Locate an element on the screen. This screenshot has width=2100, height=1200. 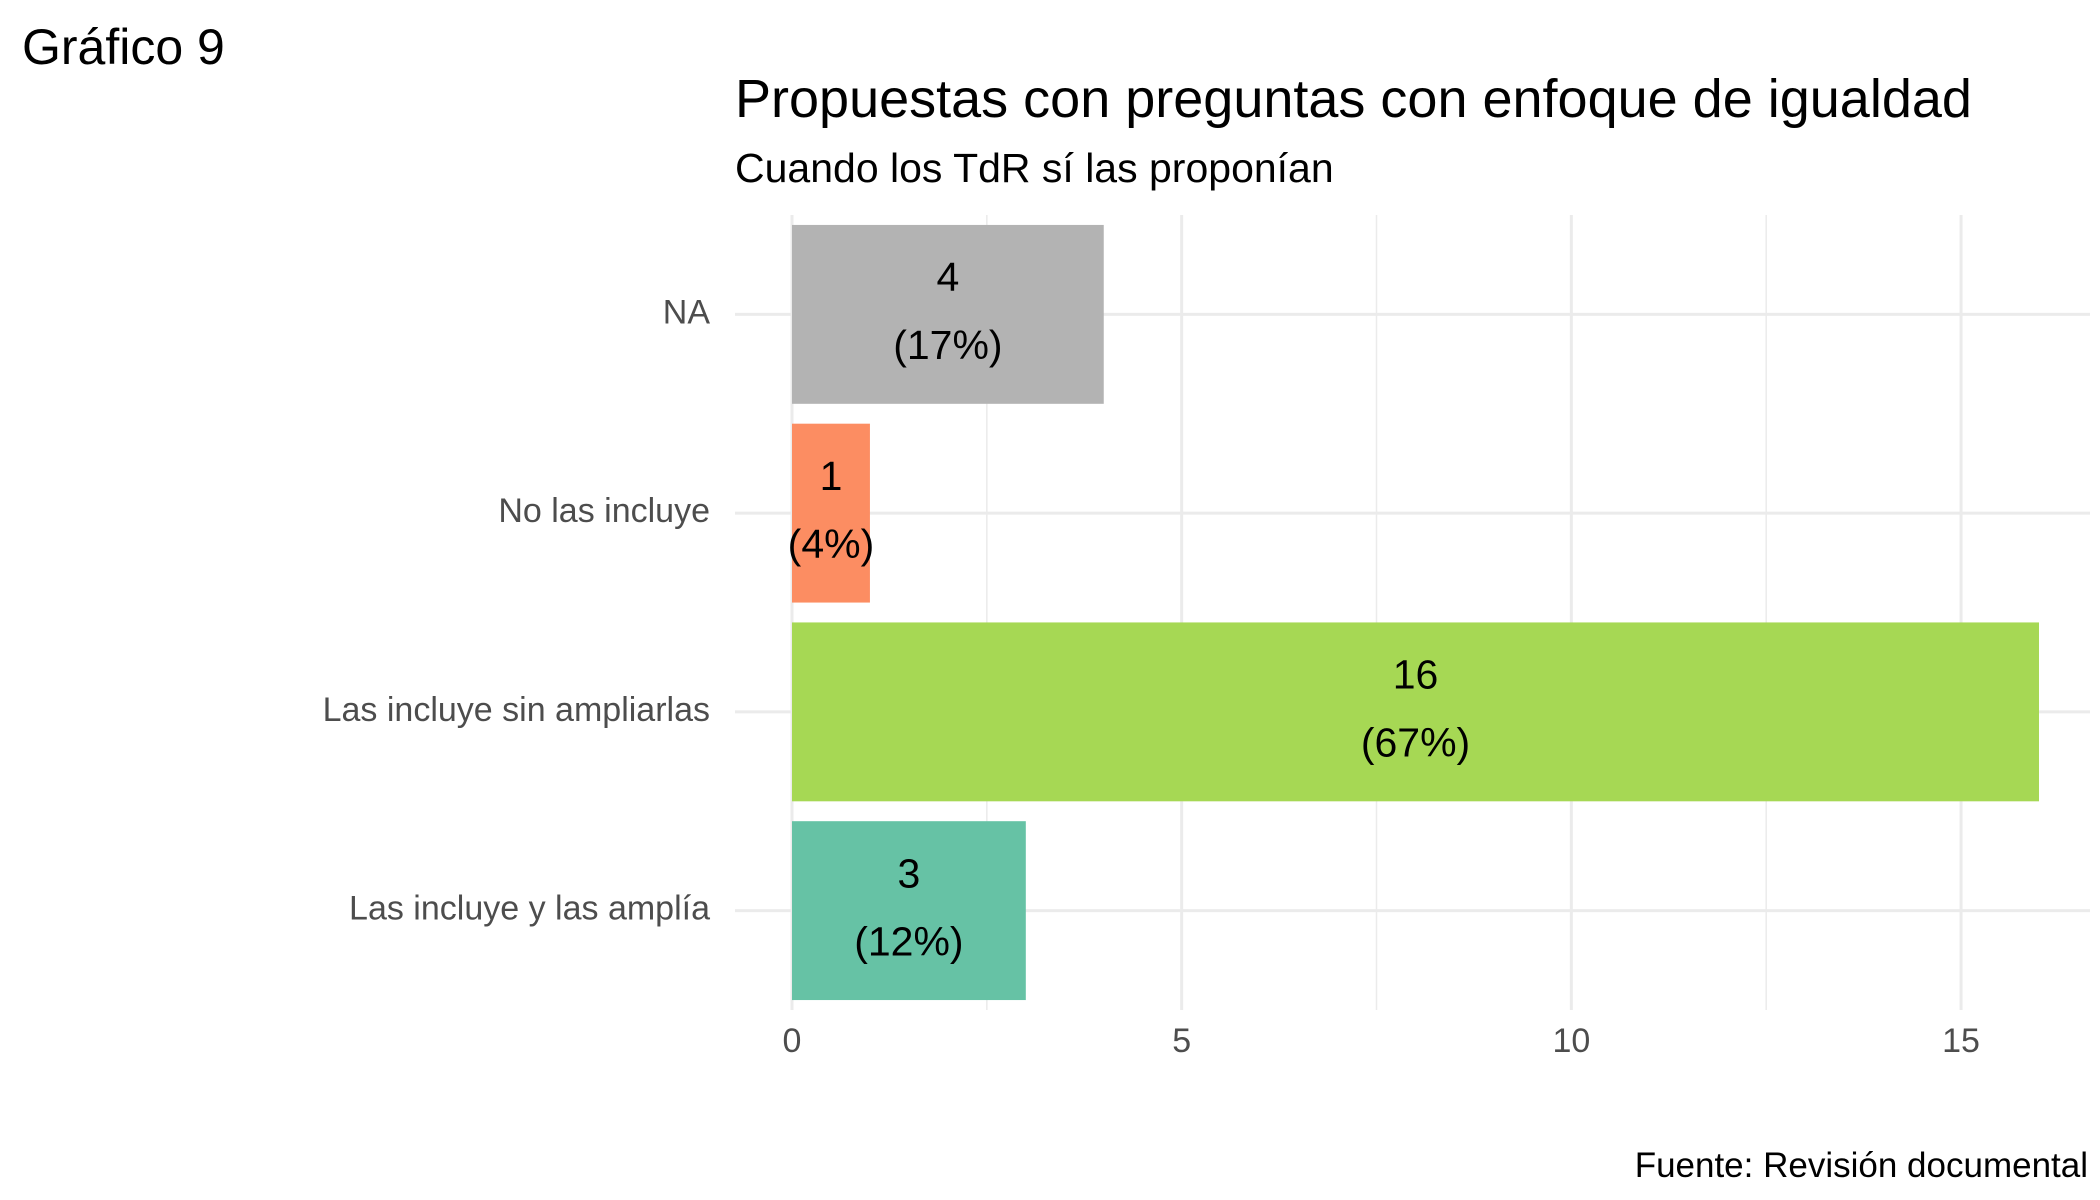
figure-label: Gráfico 9 is located at coordinates (123, 47).